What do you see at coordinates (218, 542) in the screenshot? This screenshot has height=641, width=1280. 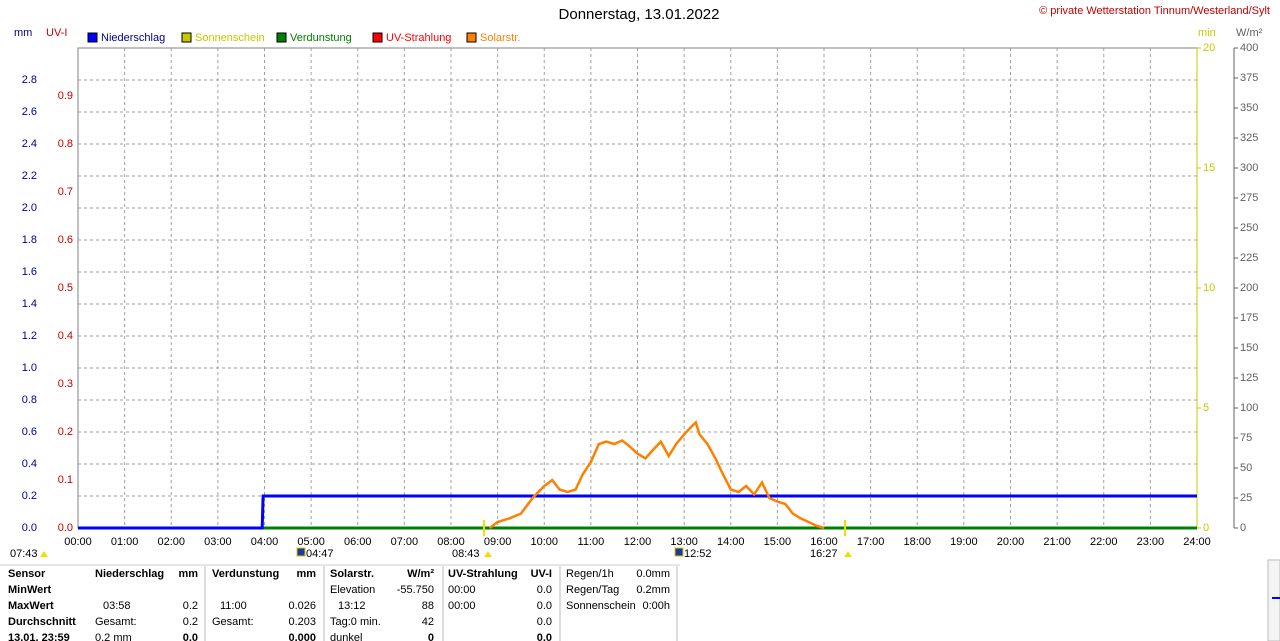 I see `x-tick-label: 03:00` at bounding box center [218, 542].